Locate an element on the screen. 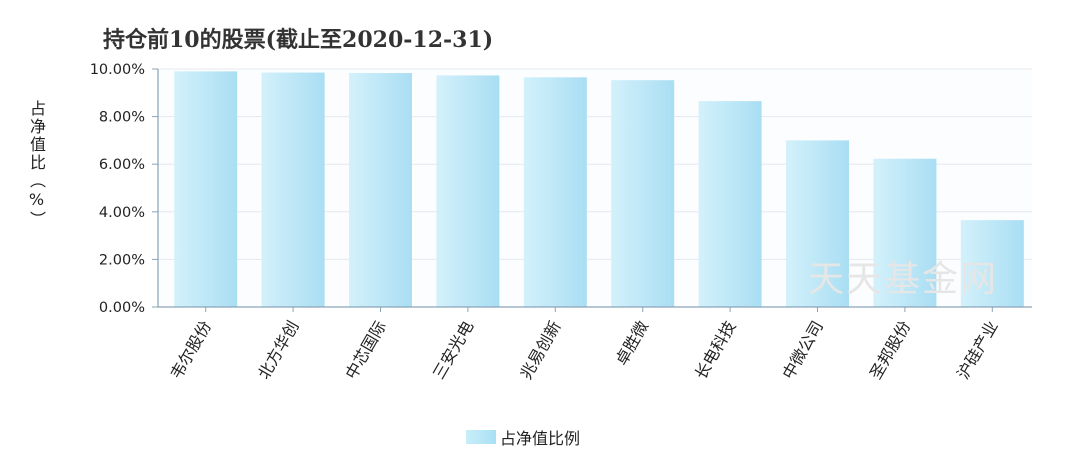 Image resolution: width=1080 pixels, height=465 pixels. x-tick-label: 北方华创 is located at coordinates (278, 350).